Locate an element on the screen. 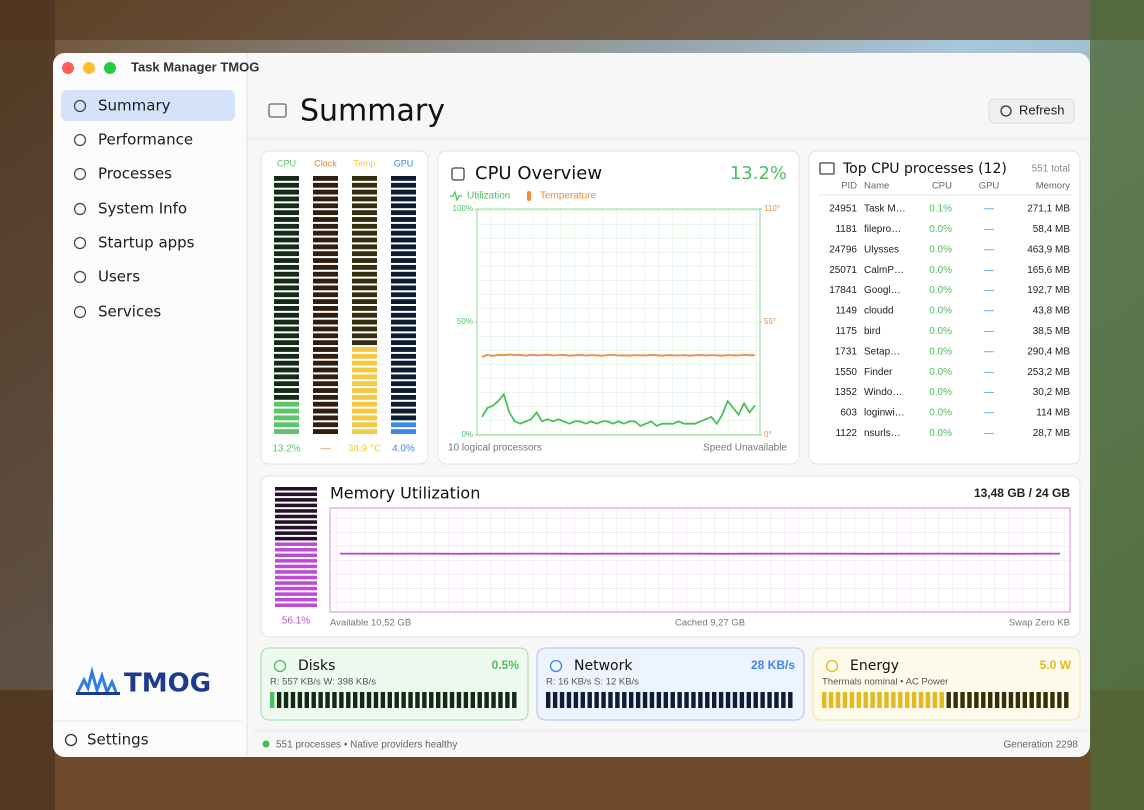  minimize-button is located at coordinates (89, 68).